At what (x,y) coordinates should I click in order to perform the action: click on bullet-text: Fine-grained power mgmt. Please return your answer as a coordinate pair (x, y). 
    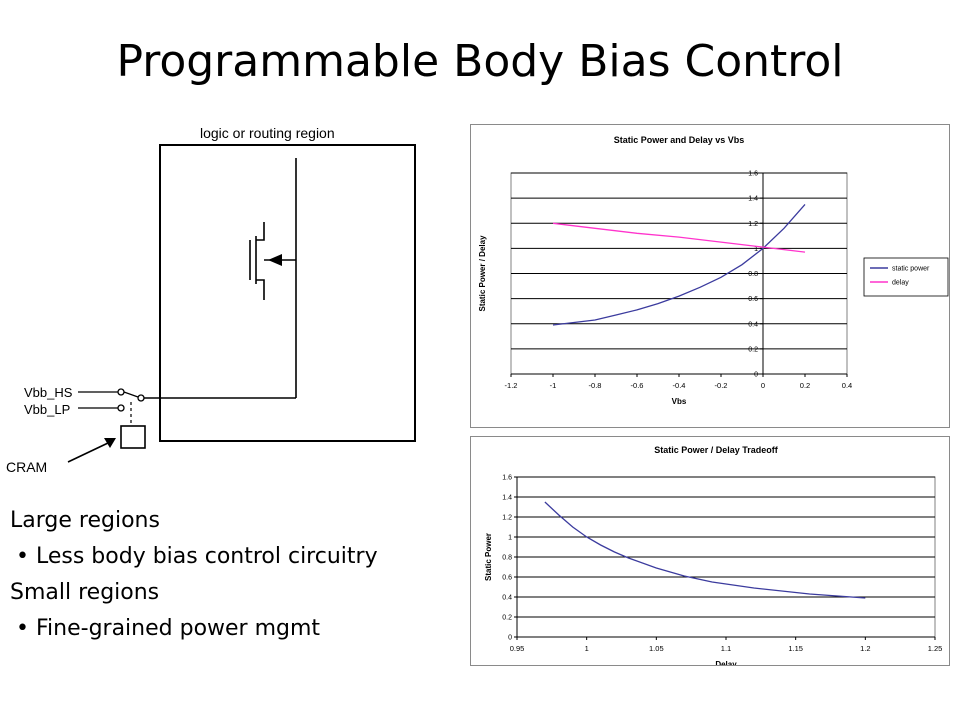
    Looking at the image, I should click on (178, 628).